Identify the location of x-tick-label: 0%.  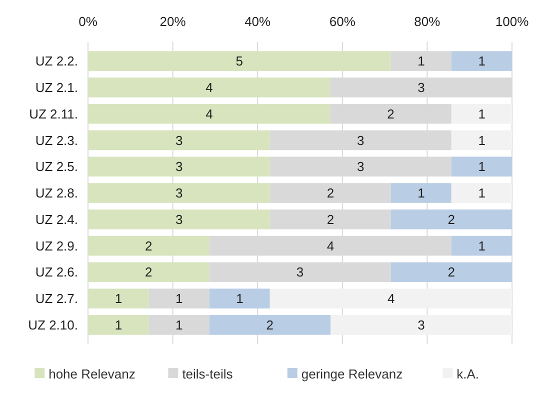
(88, 21).